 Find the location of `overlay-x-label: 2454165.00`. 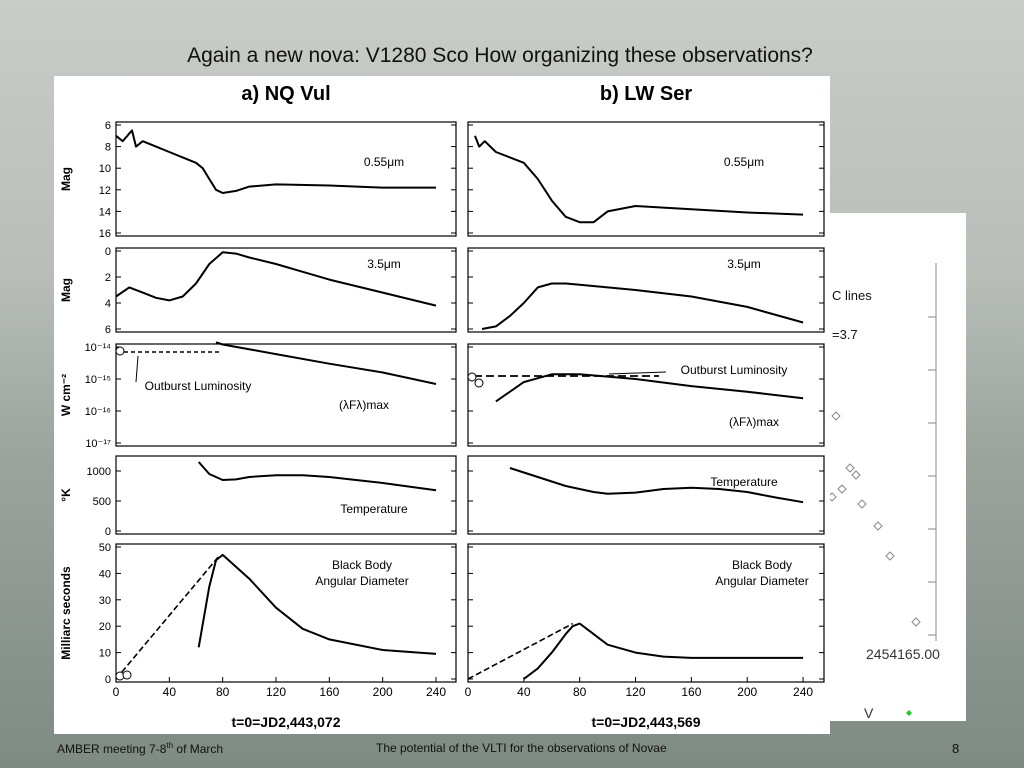

overlay-x-label: 2454165.00 is located at coordinates (903, 654).